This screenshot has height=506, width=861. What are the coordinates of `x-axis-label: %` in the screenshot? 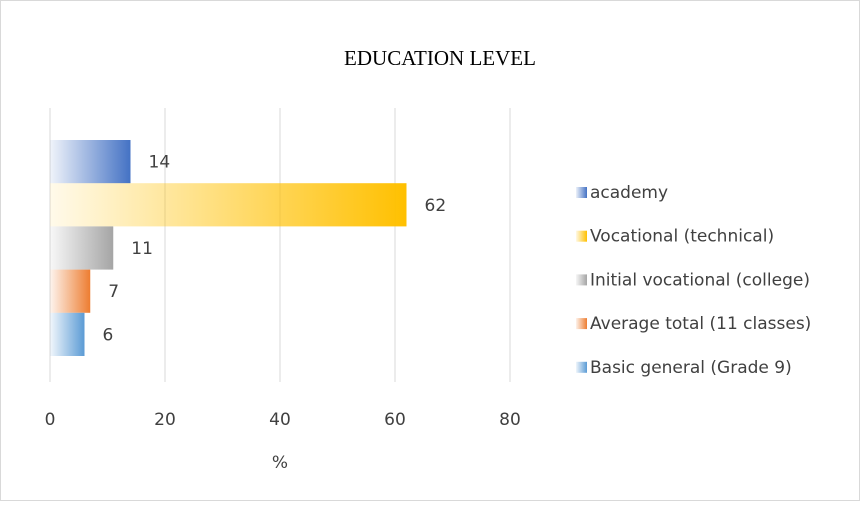 It's located at (280, 463).